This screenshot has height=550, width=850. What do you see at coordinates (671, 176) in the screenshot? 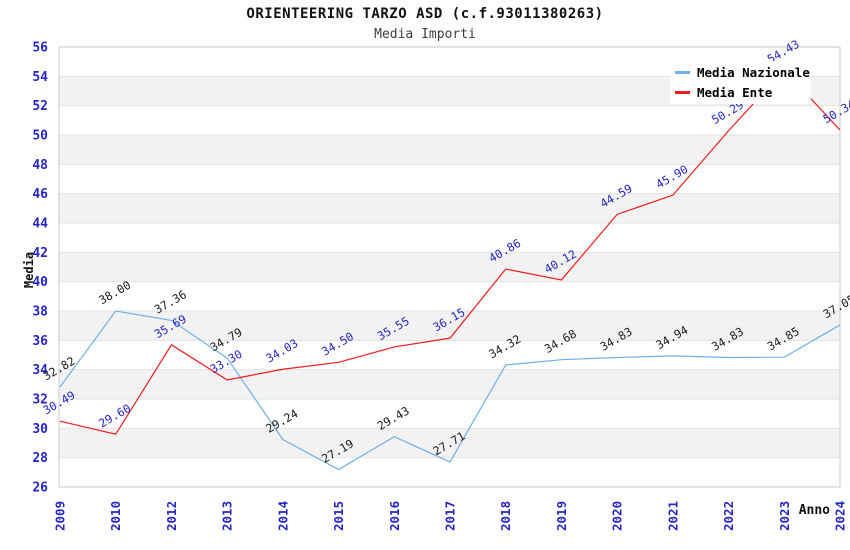
I see `point-value-label: 45.90` at bounding box center [671, 176].